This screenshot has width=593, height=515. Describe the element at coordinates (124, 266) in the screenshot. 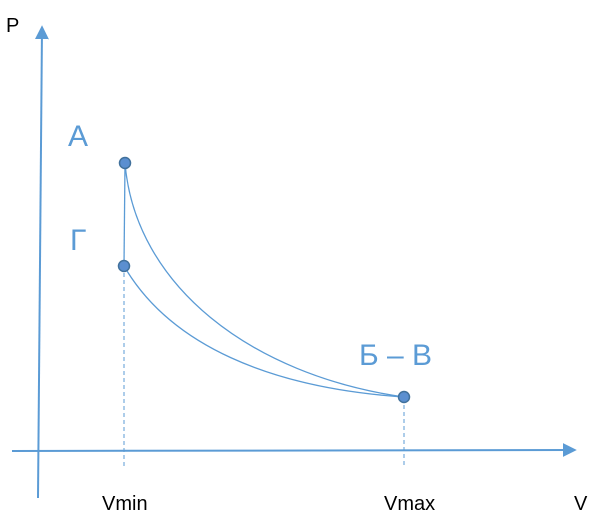

I see `point-g` at that location.